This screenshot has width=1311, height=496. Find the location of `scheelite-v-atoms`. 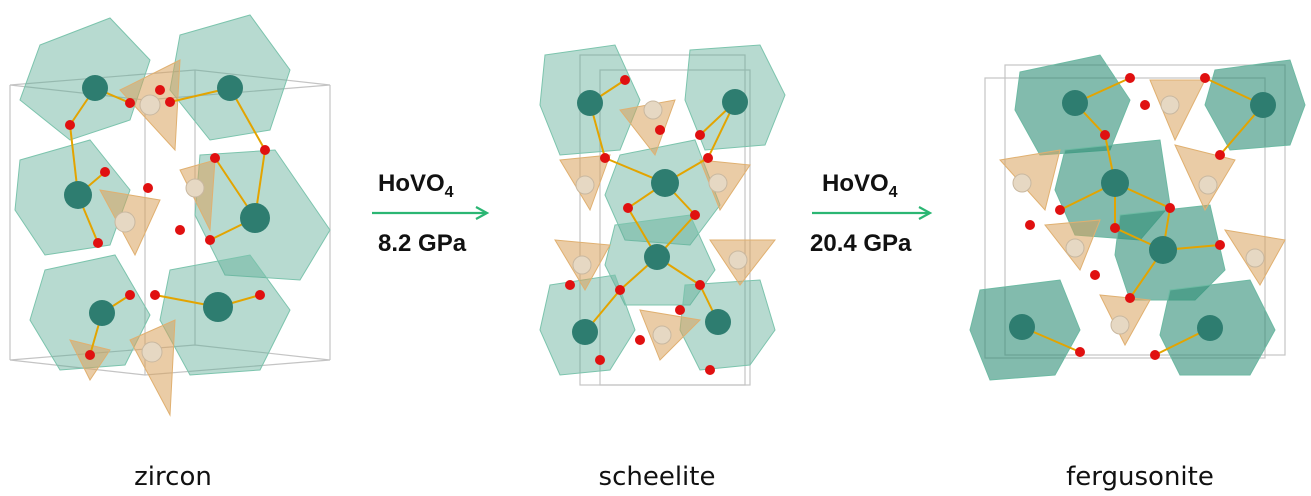

scheelite-v-atoms is located at coordinates (660, 222).